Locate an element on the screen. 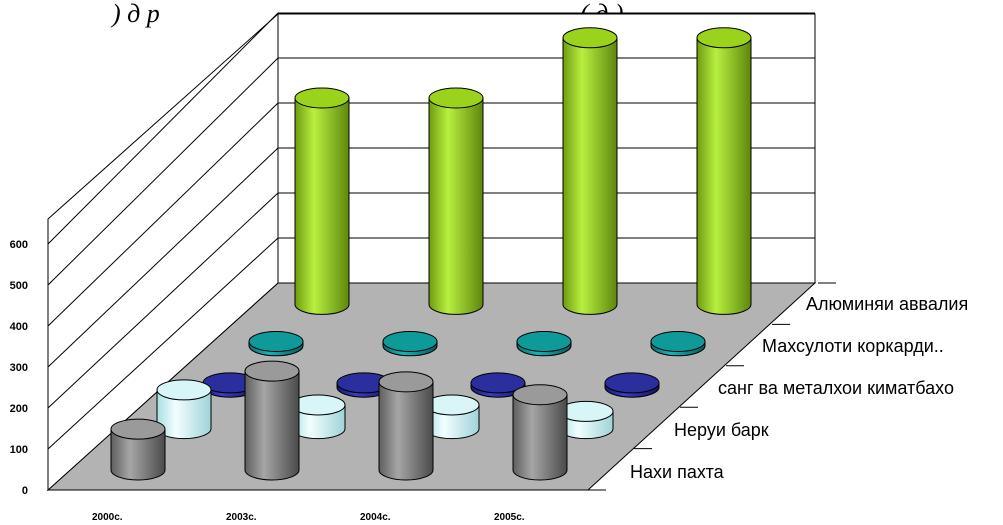 This screenshot has width=1003, height=525. y-tick-label: 300 is located at coordinates (19, 368).